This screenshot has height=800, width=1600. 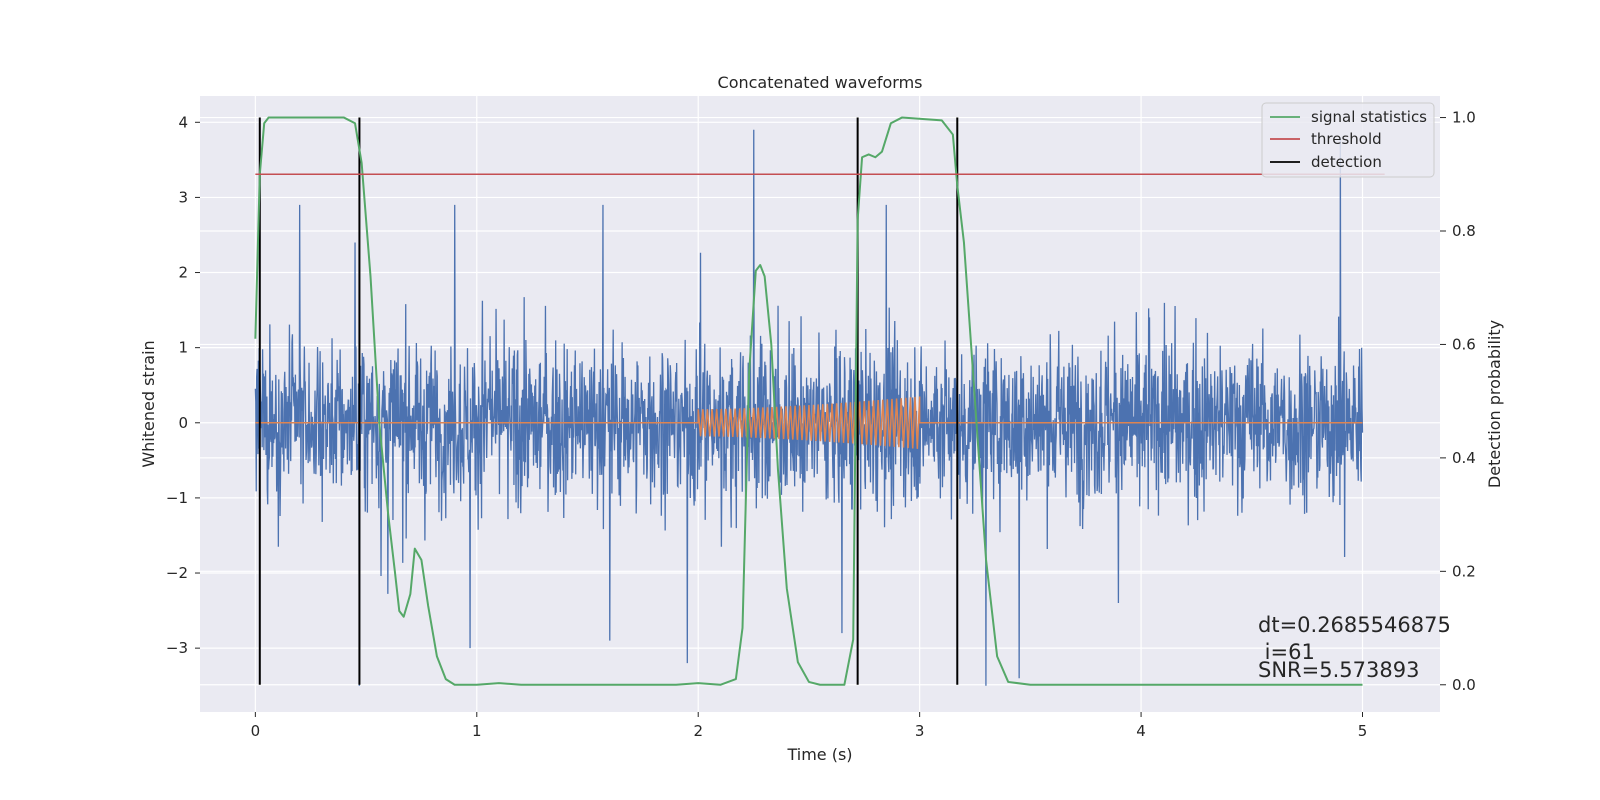 I want to click on y-tick-label: 1, so click(x=183, y=348).